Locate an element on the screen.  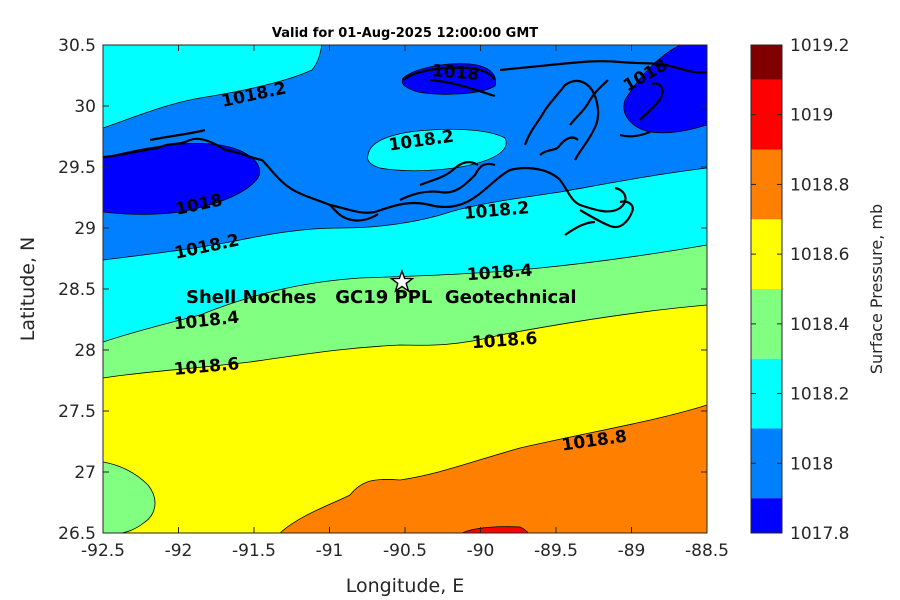
contour-fill-1018-2-isle is located at coordinates (437, 150).